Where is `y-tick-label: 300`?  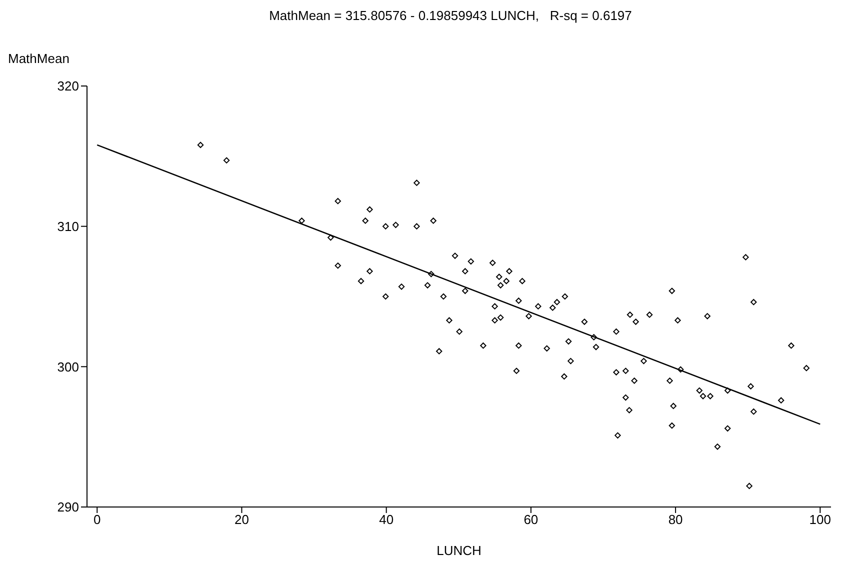
y-tick-label: 300 is located at coordinates (68, 366).